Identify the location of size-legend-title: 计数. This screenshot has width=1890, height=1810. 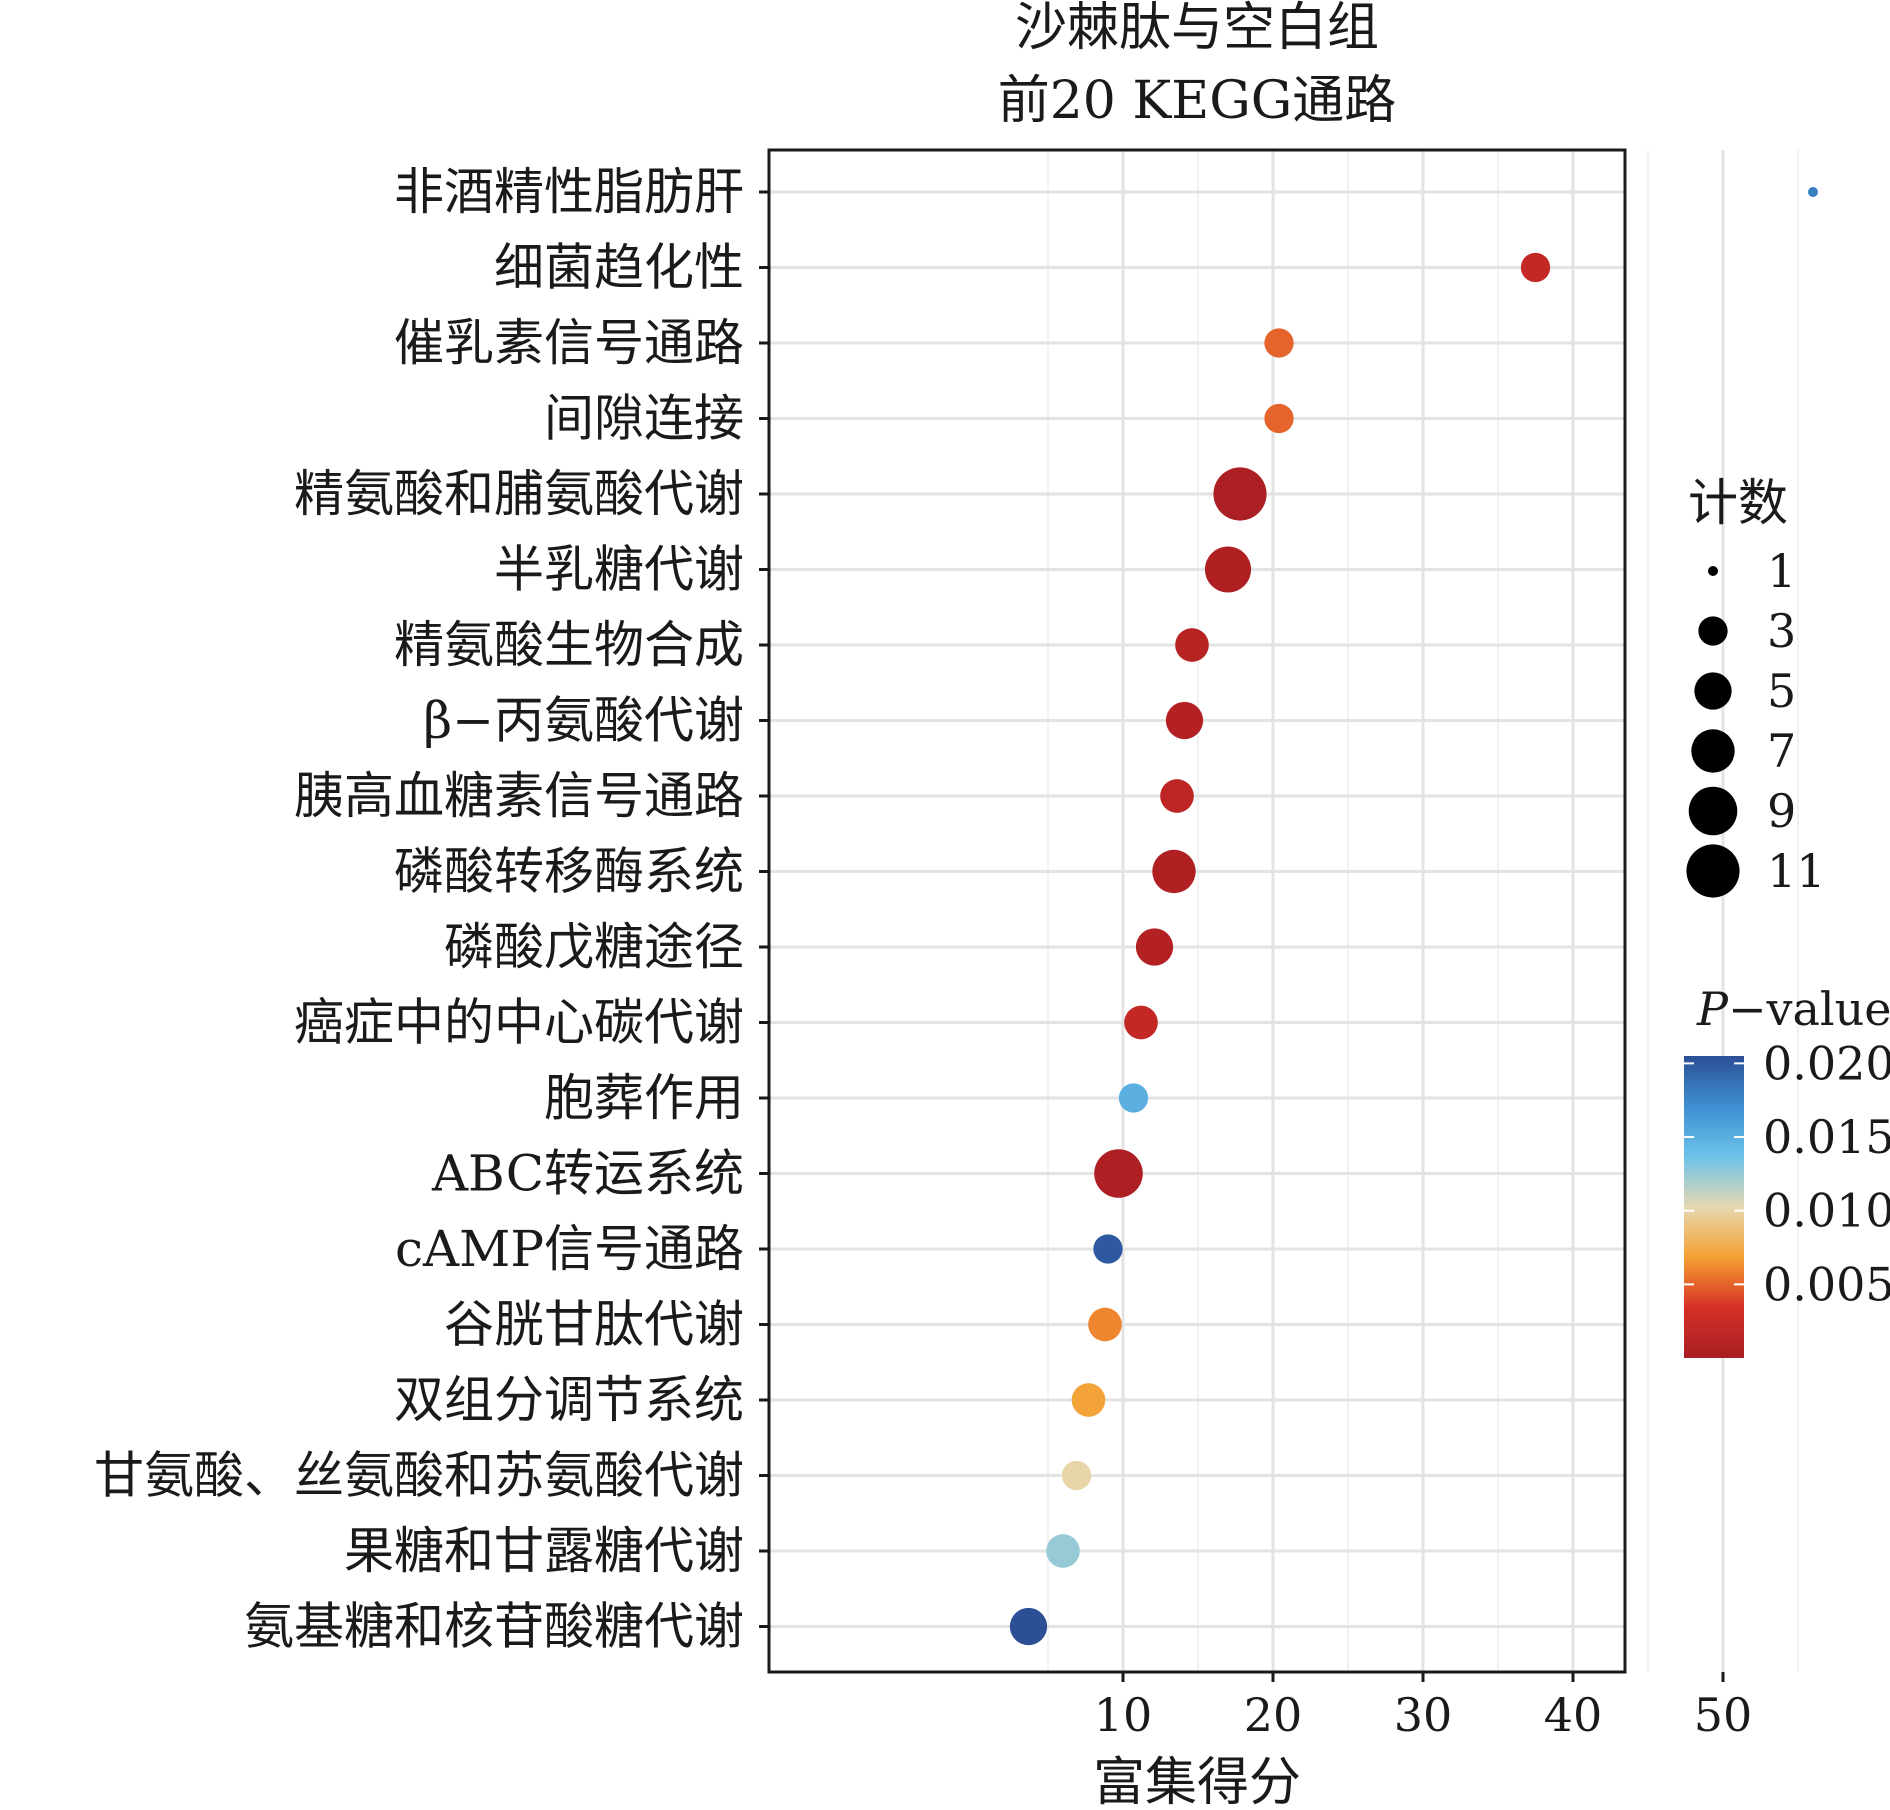
(1738, 503).